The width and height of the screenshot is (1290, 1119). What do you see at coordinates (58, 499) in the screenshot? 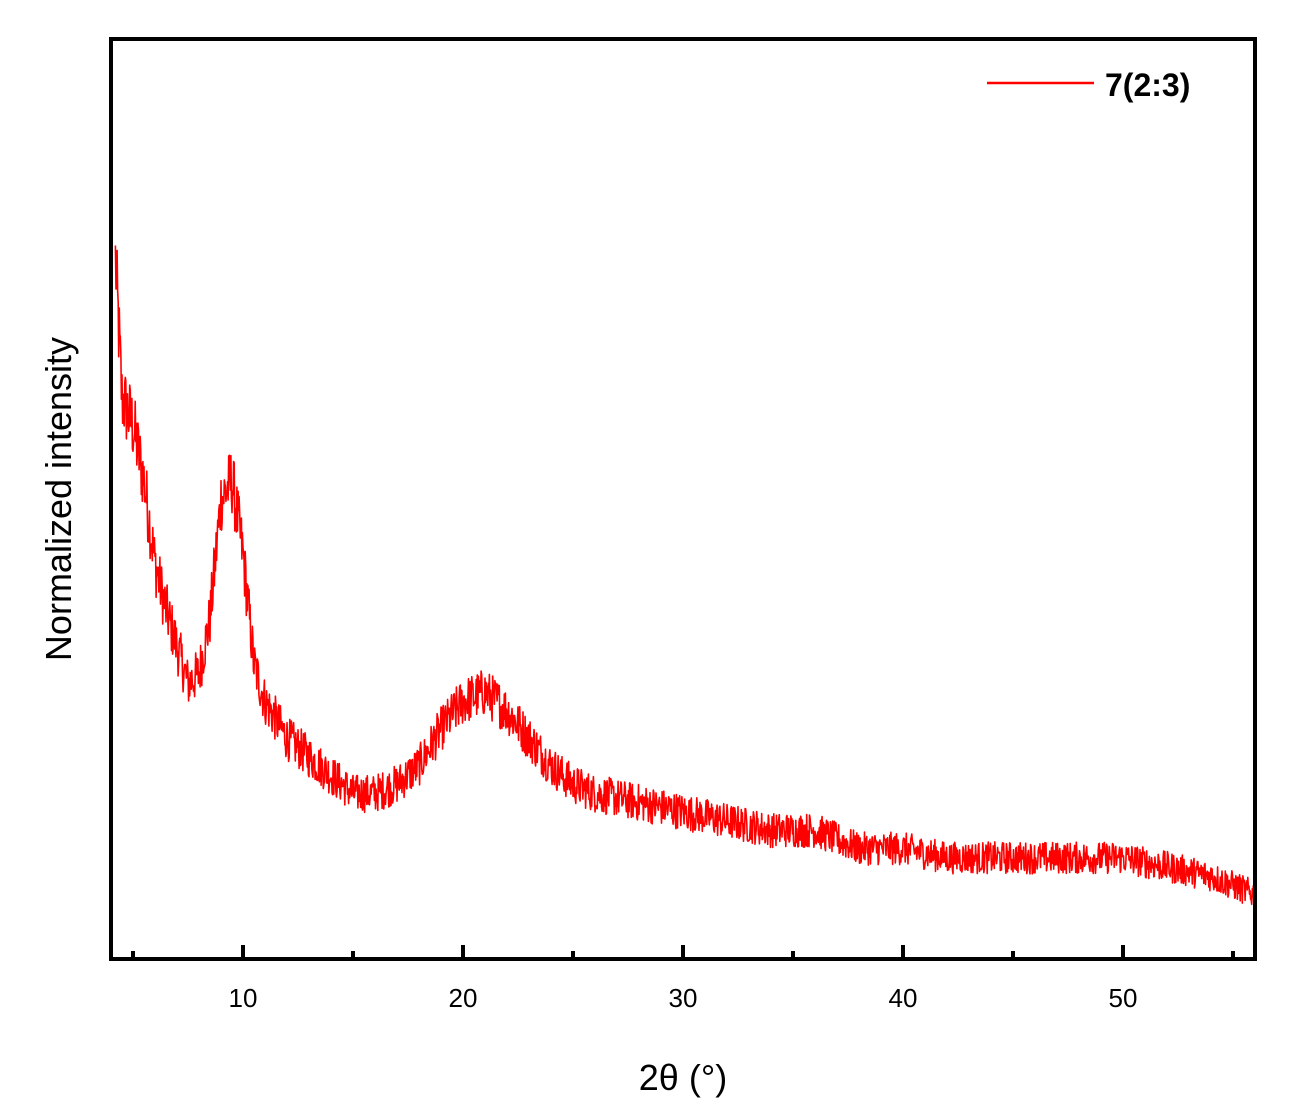
I see `y-axis-title: Normalized intensity` at bounding box center [58, 499].